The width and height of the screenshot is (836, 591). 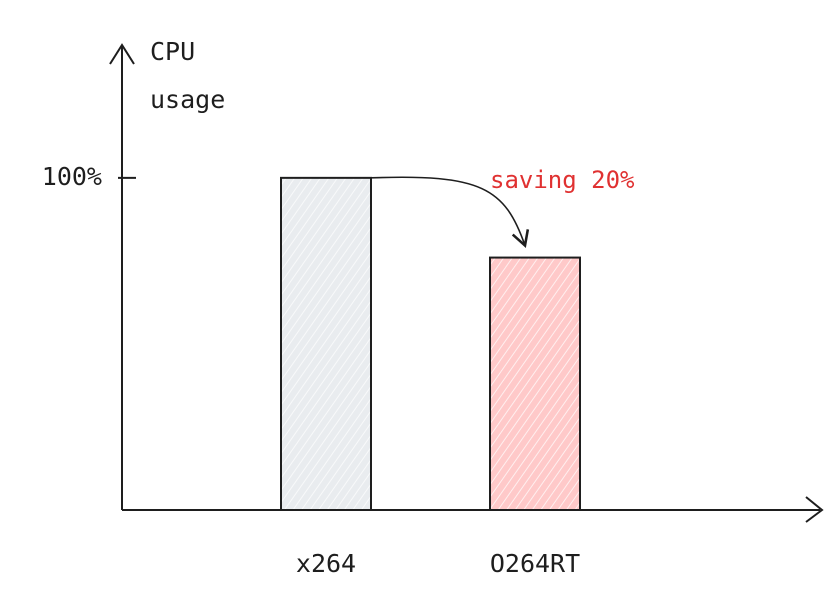 I want to click on x-axis-arrow, so click(x=814, y=509).